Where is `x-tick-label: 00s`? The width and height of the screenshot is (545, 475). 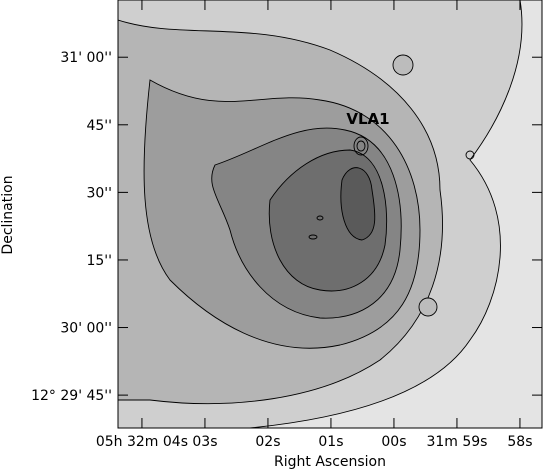 x-tick-label: 00s is located at coordinates (393, 442).